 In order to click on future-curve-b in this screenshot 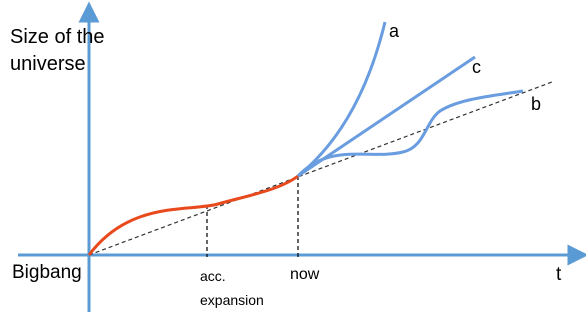, I will do `click(410, 133)`.